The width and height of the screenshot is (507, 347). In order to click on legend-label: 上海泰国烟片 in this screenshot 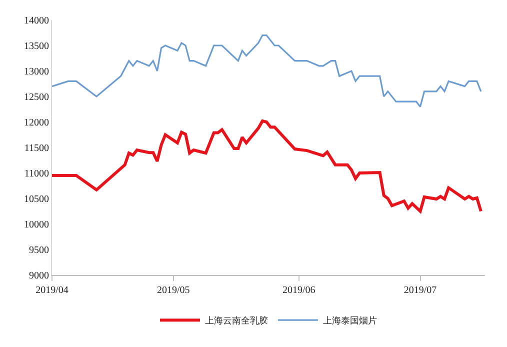, I will do `click(350, 321)`.